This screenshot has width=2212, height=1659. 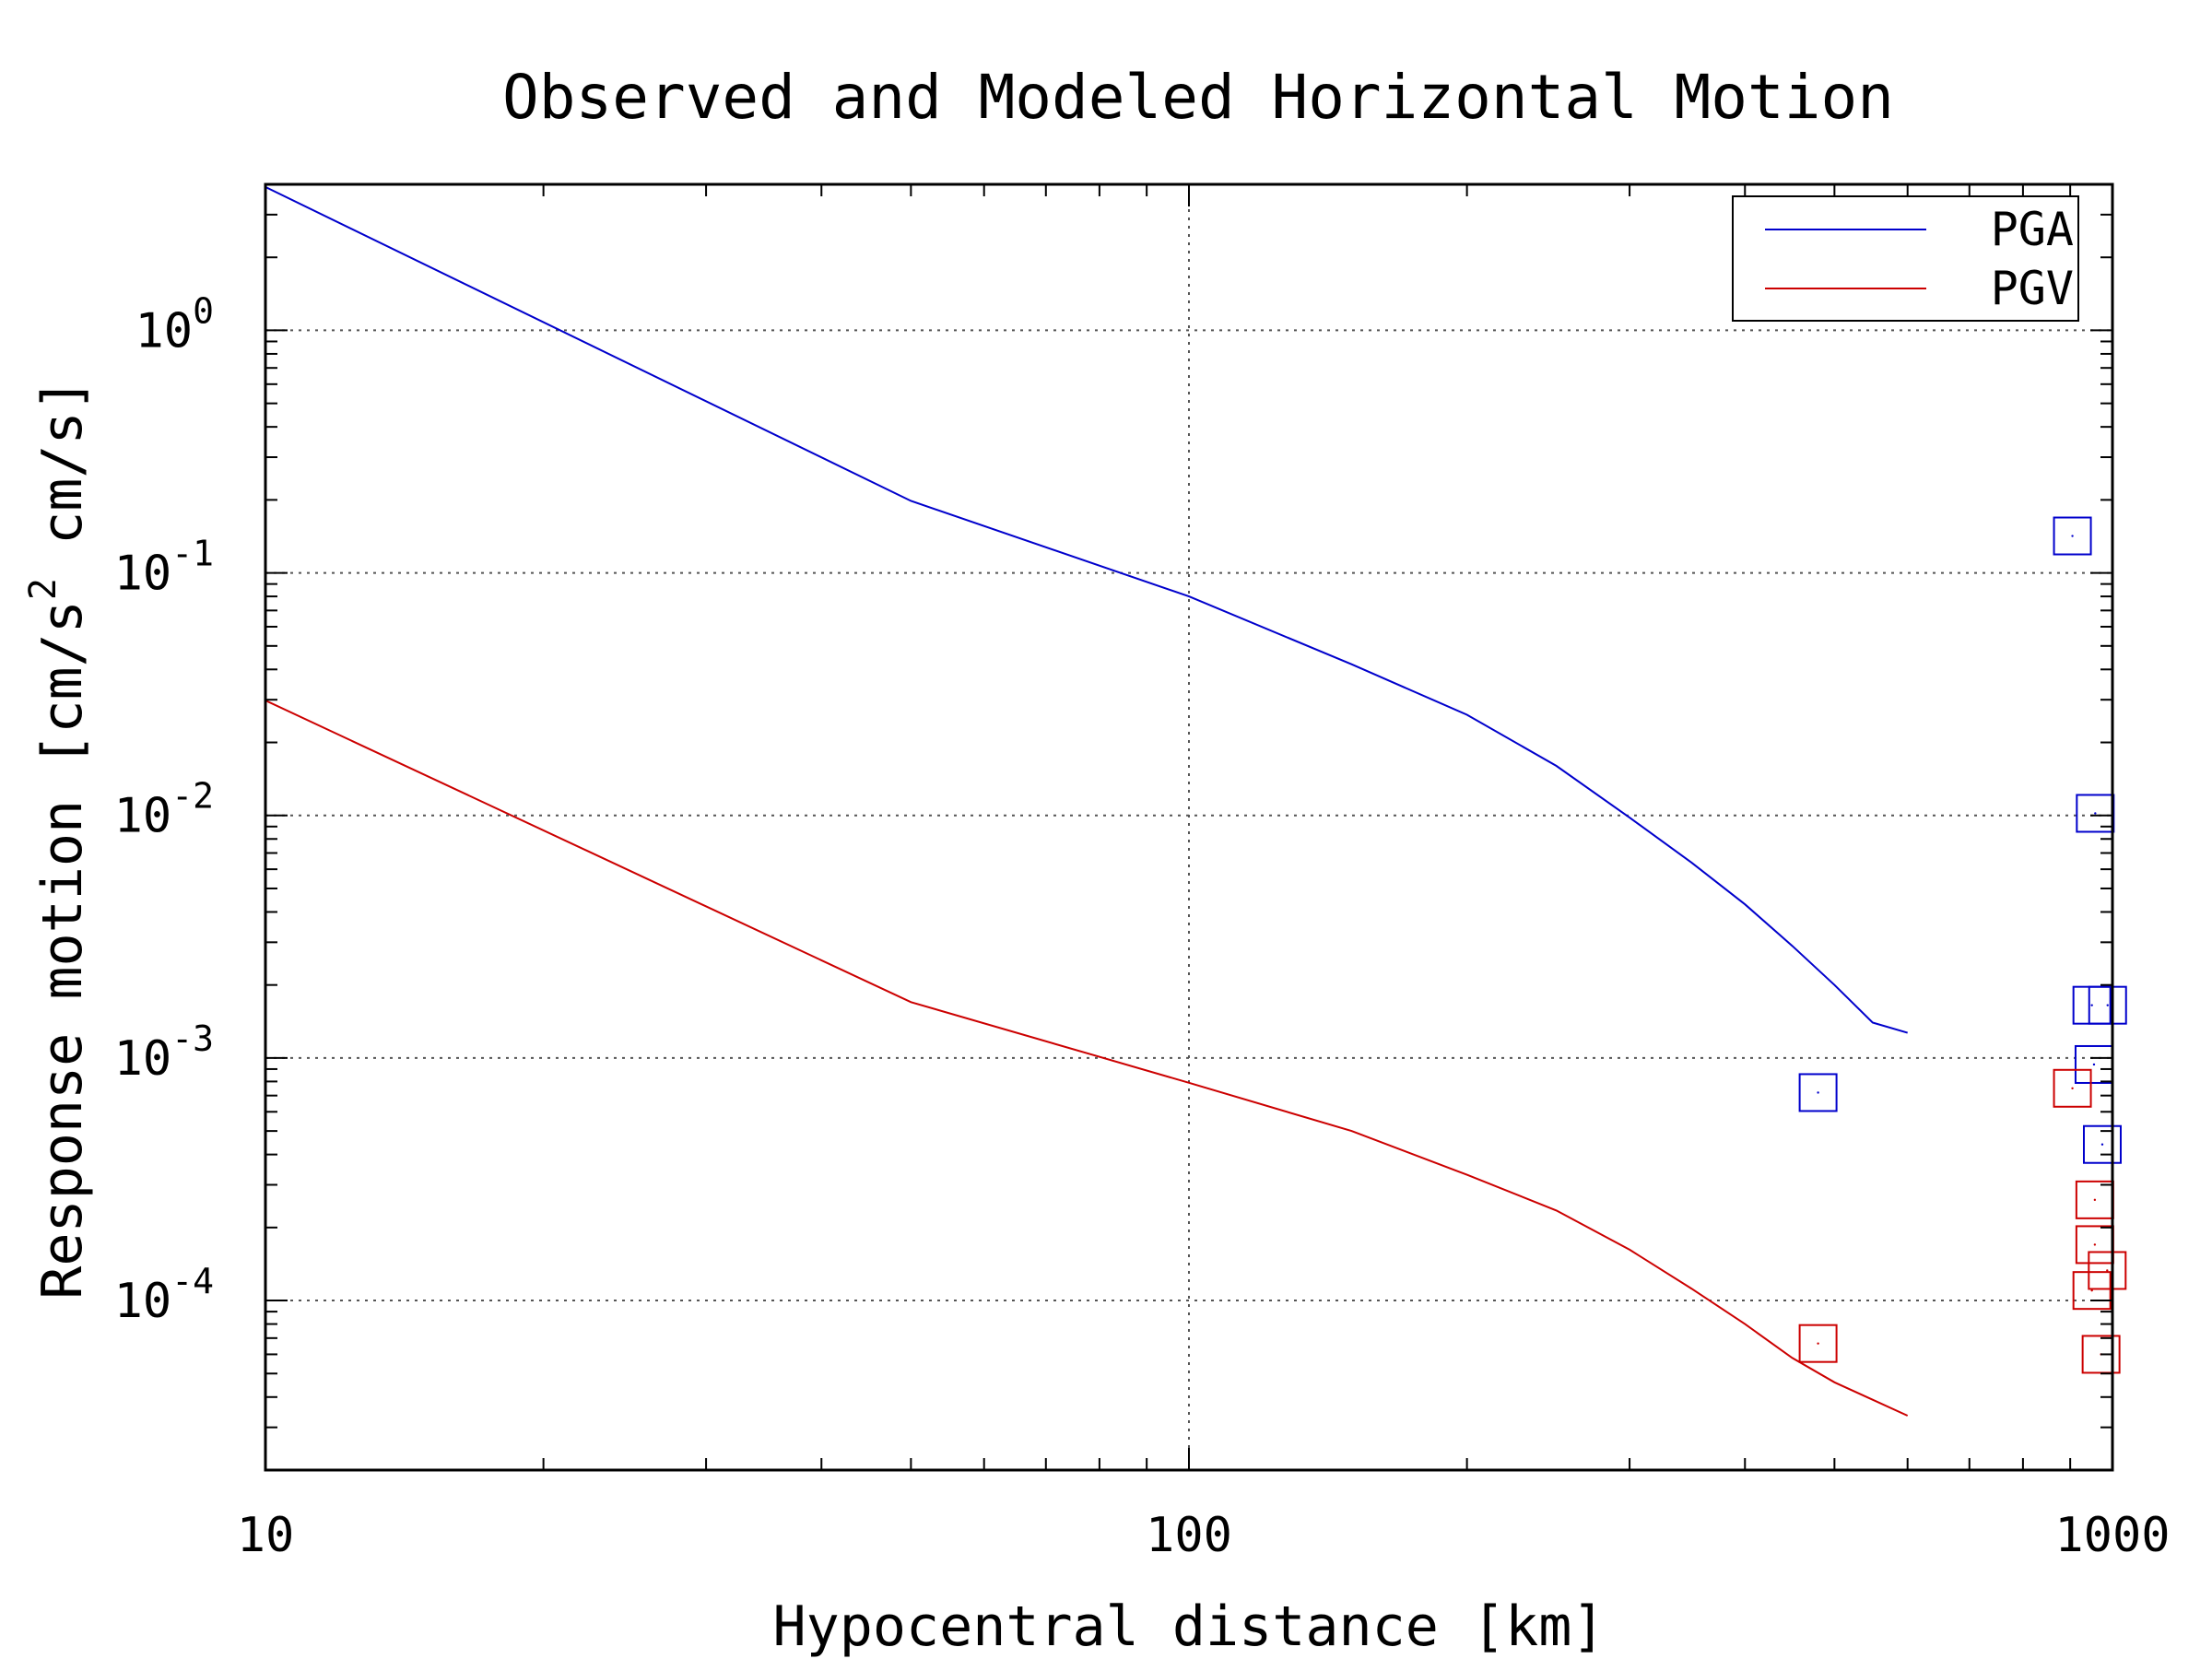 I want to click on legend-label-pga: PGA, so click(x=2032, y=229).